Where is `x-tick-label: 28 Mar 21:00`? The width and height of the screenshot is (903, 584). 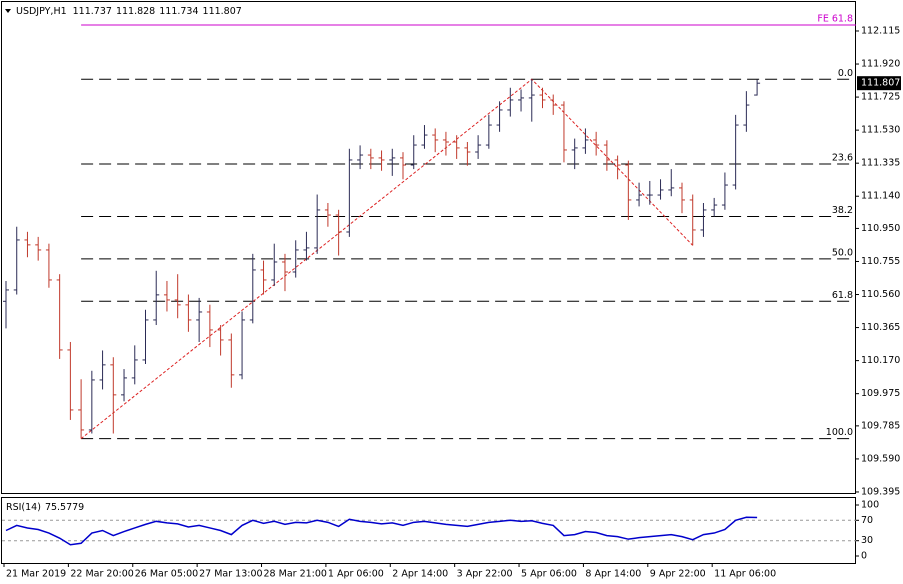
x-tick-label: 28 Mar 21:00 is located at coordinates (295, 574).